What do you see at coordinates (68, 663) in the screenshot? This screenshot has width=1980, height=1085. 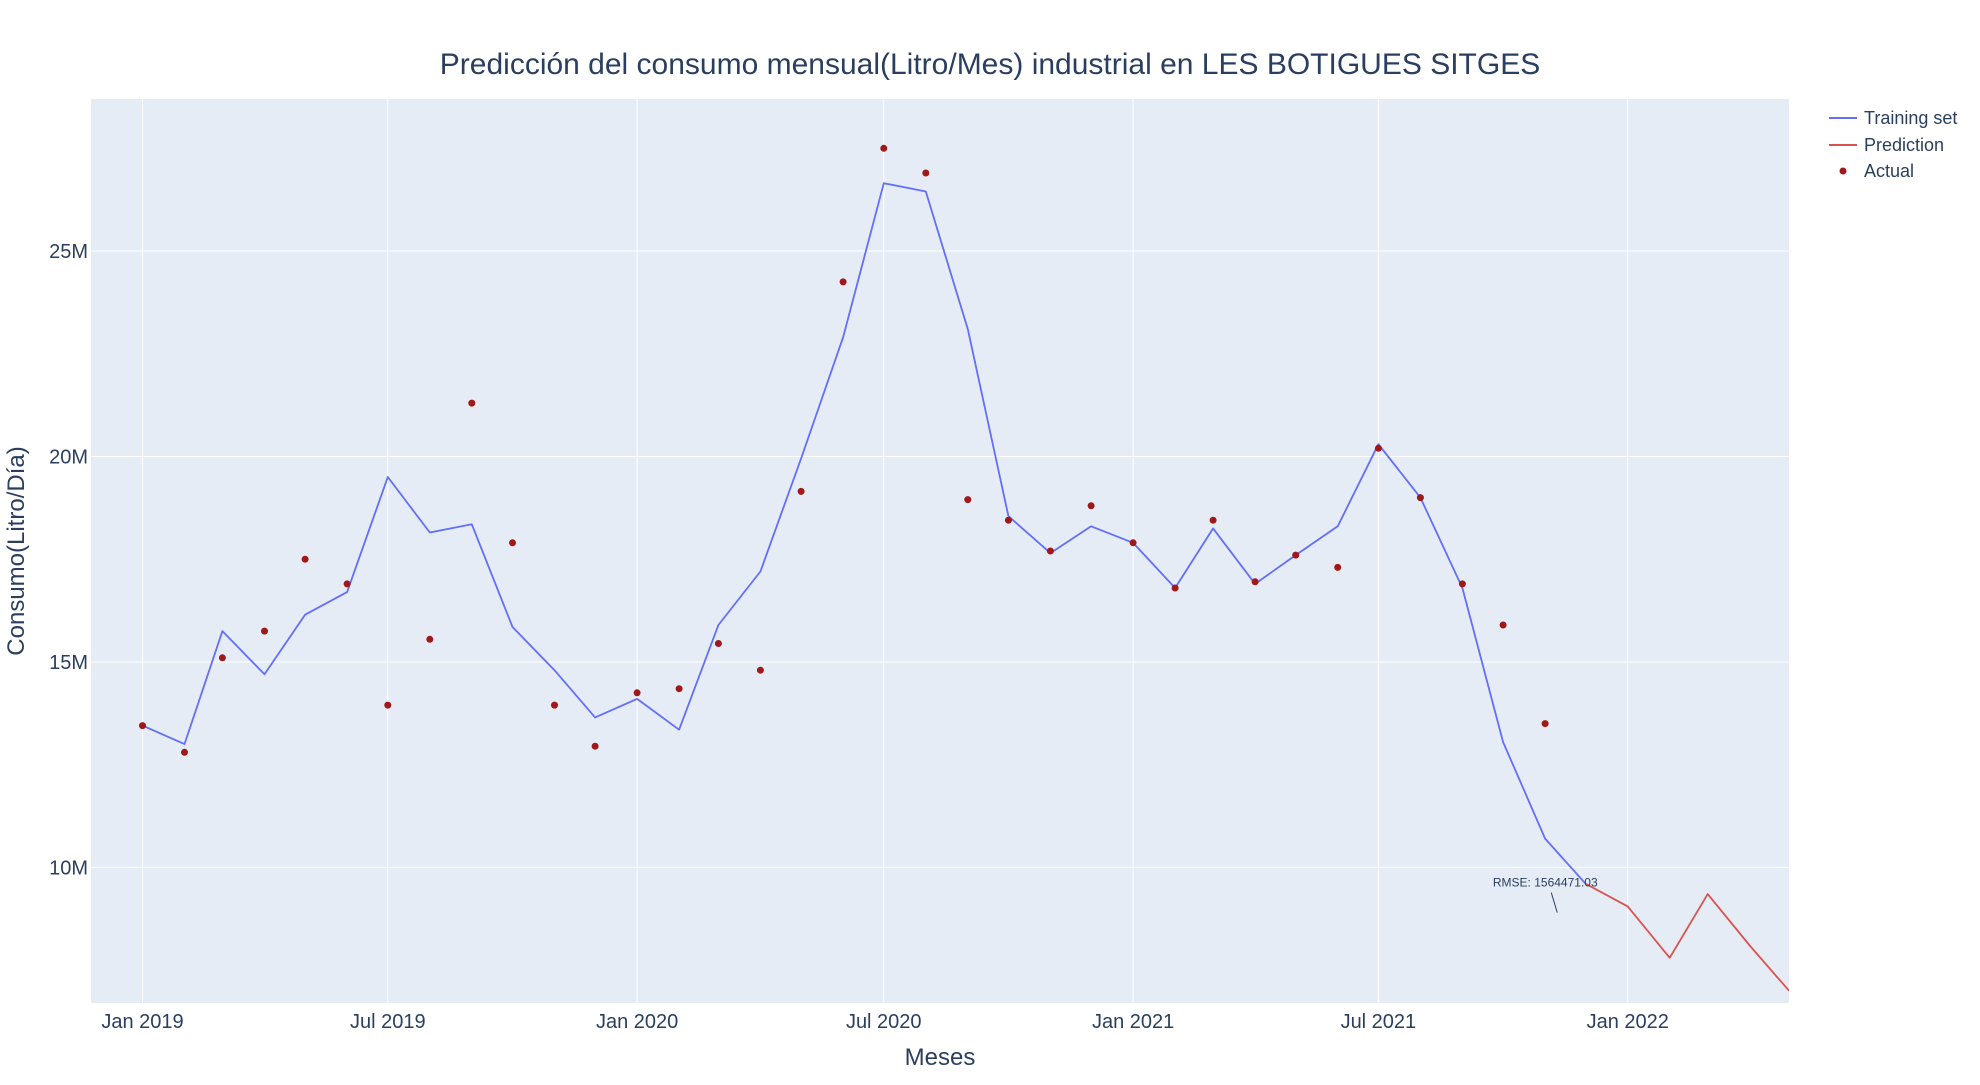 I see `y-tick-label: 15M` at bounding box center [68, 663].